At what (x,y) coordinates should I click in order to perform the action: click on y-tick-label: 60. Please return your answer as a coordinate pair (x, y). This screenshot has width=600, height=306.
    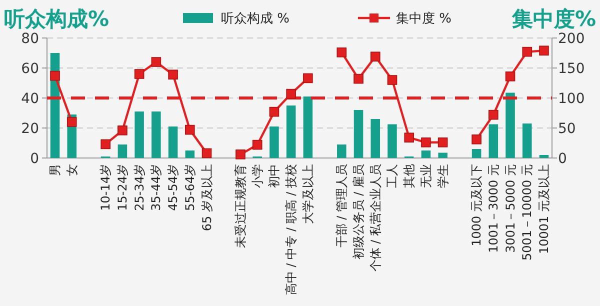
    Looking at the image, I should click on (30, 68).